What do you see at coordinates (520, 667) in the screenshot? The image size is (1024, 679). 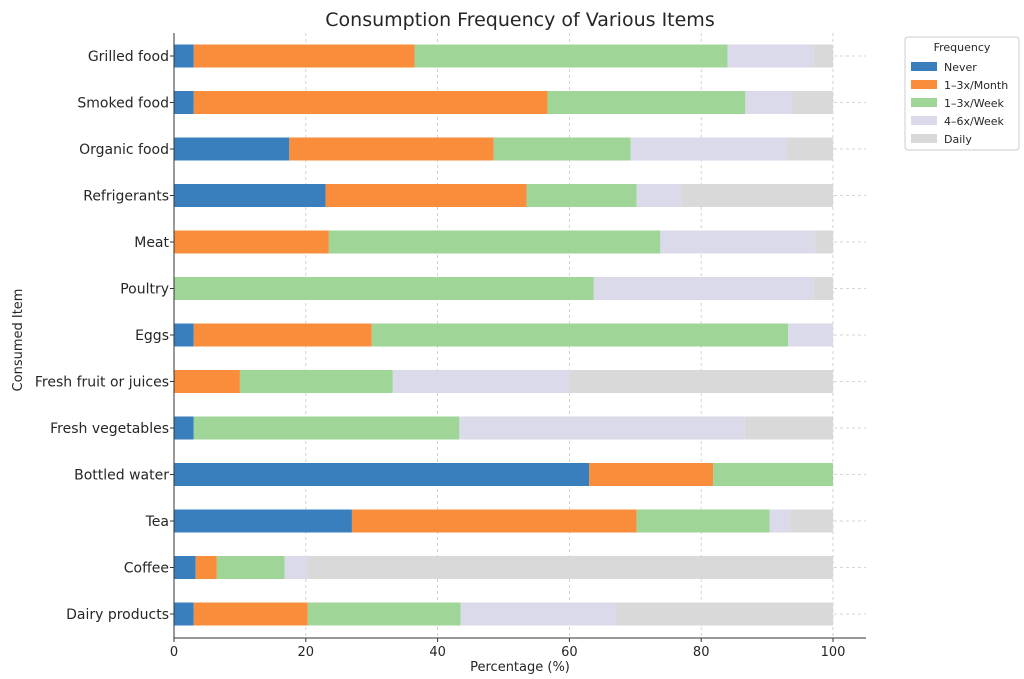 I see `x-axis-label: Percentage (%)` at bounding box center [520, 667].